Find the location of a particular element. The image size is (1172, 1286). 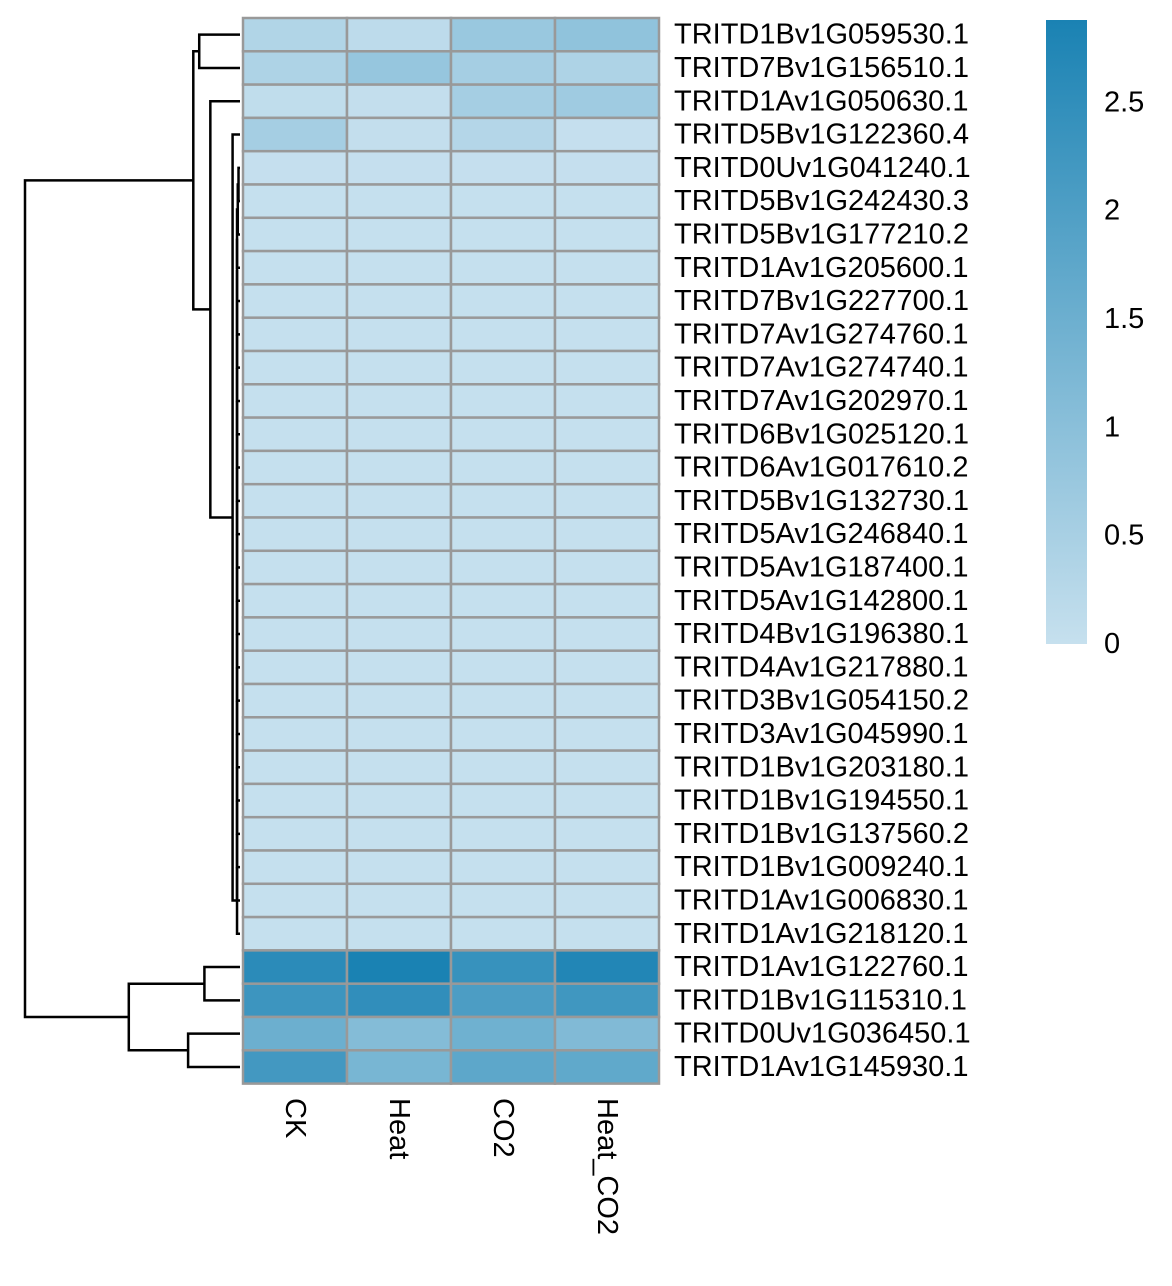

legend-tick-label: 0.5 is located at coordinates (1124, 536).